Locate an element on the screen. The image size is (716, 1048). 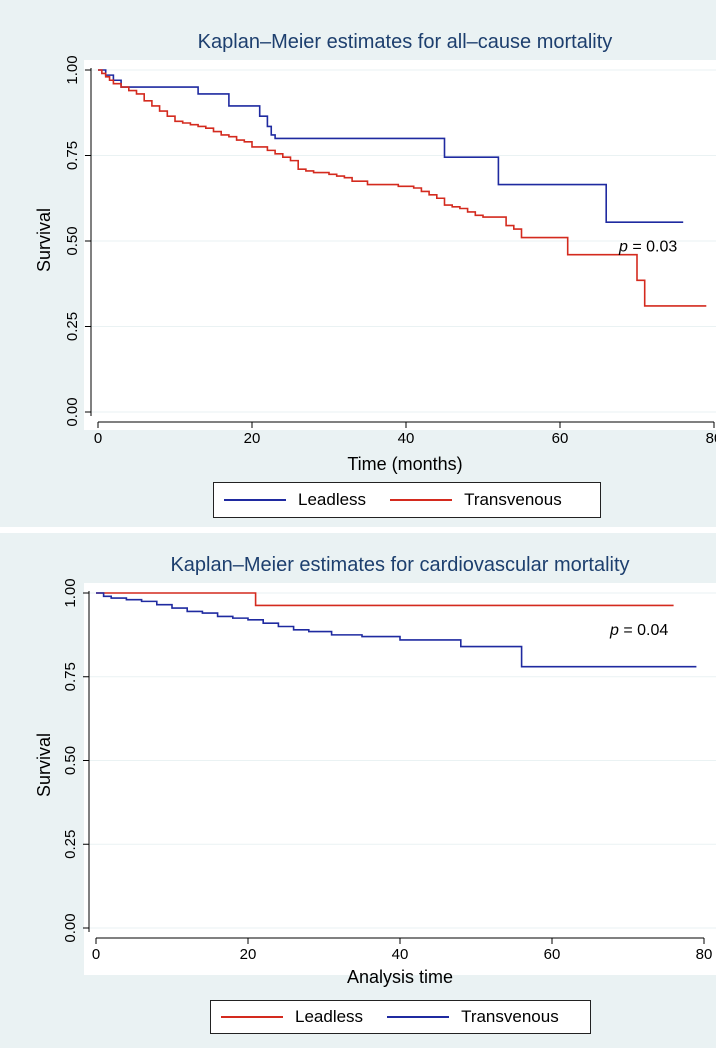
p-value-annotation: p = 0.03 is located at coordinates (647, 246).